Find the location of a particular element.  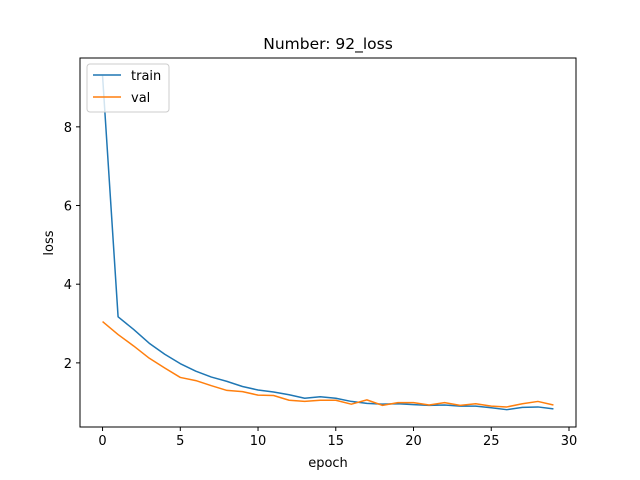

legend-box is located at coordinates (128, 88).